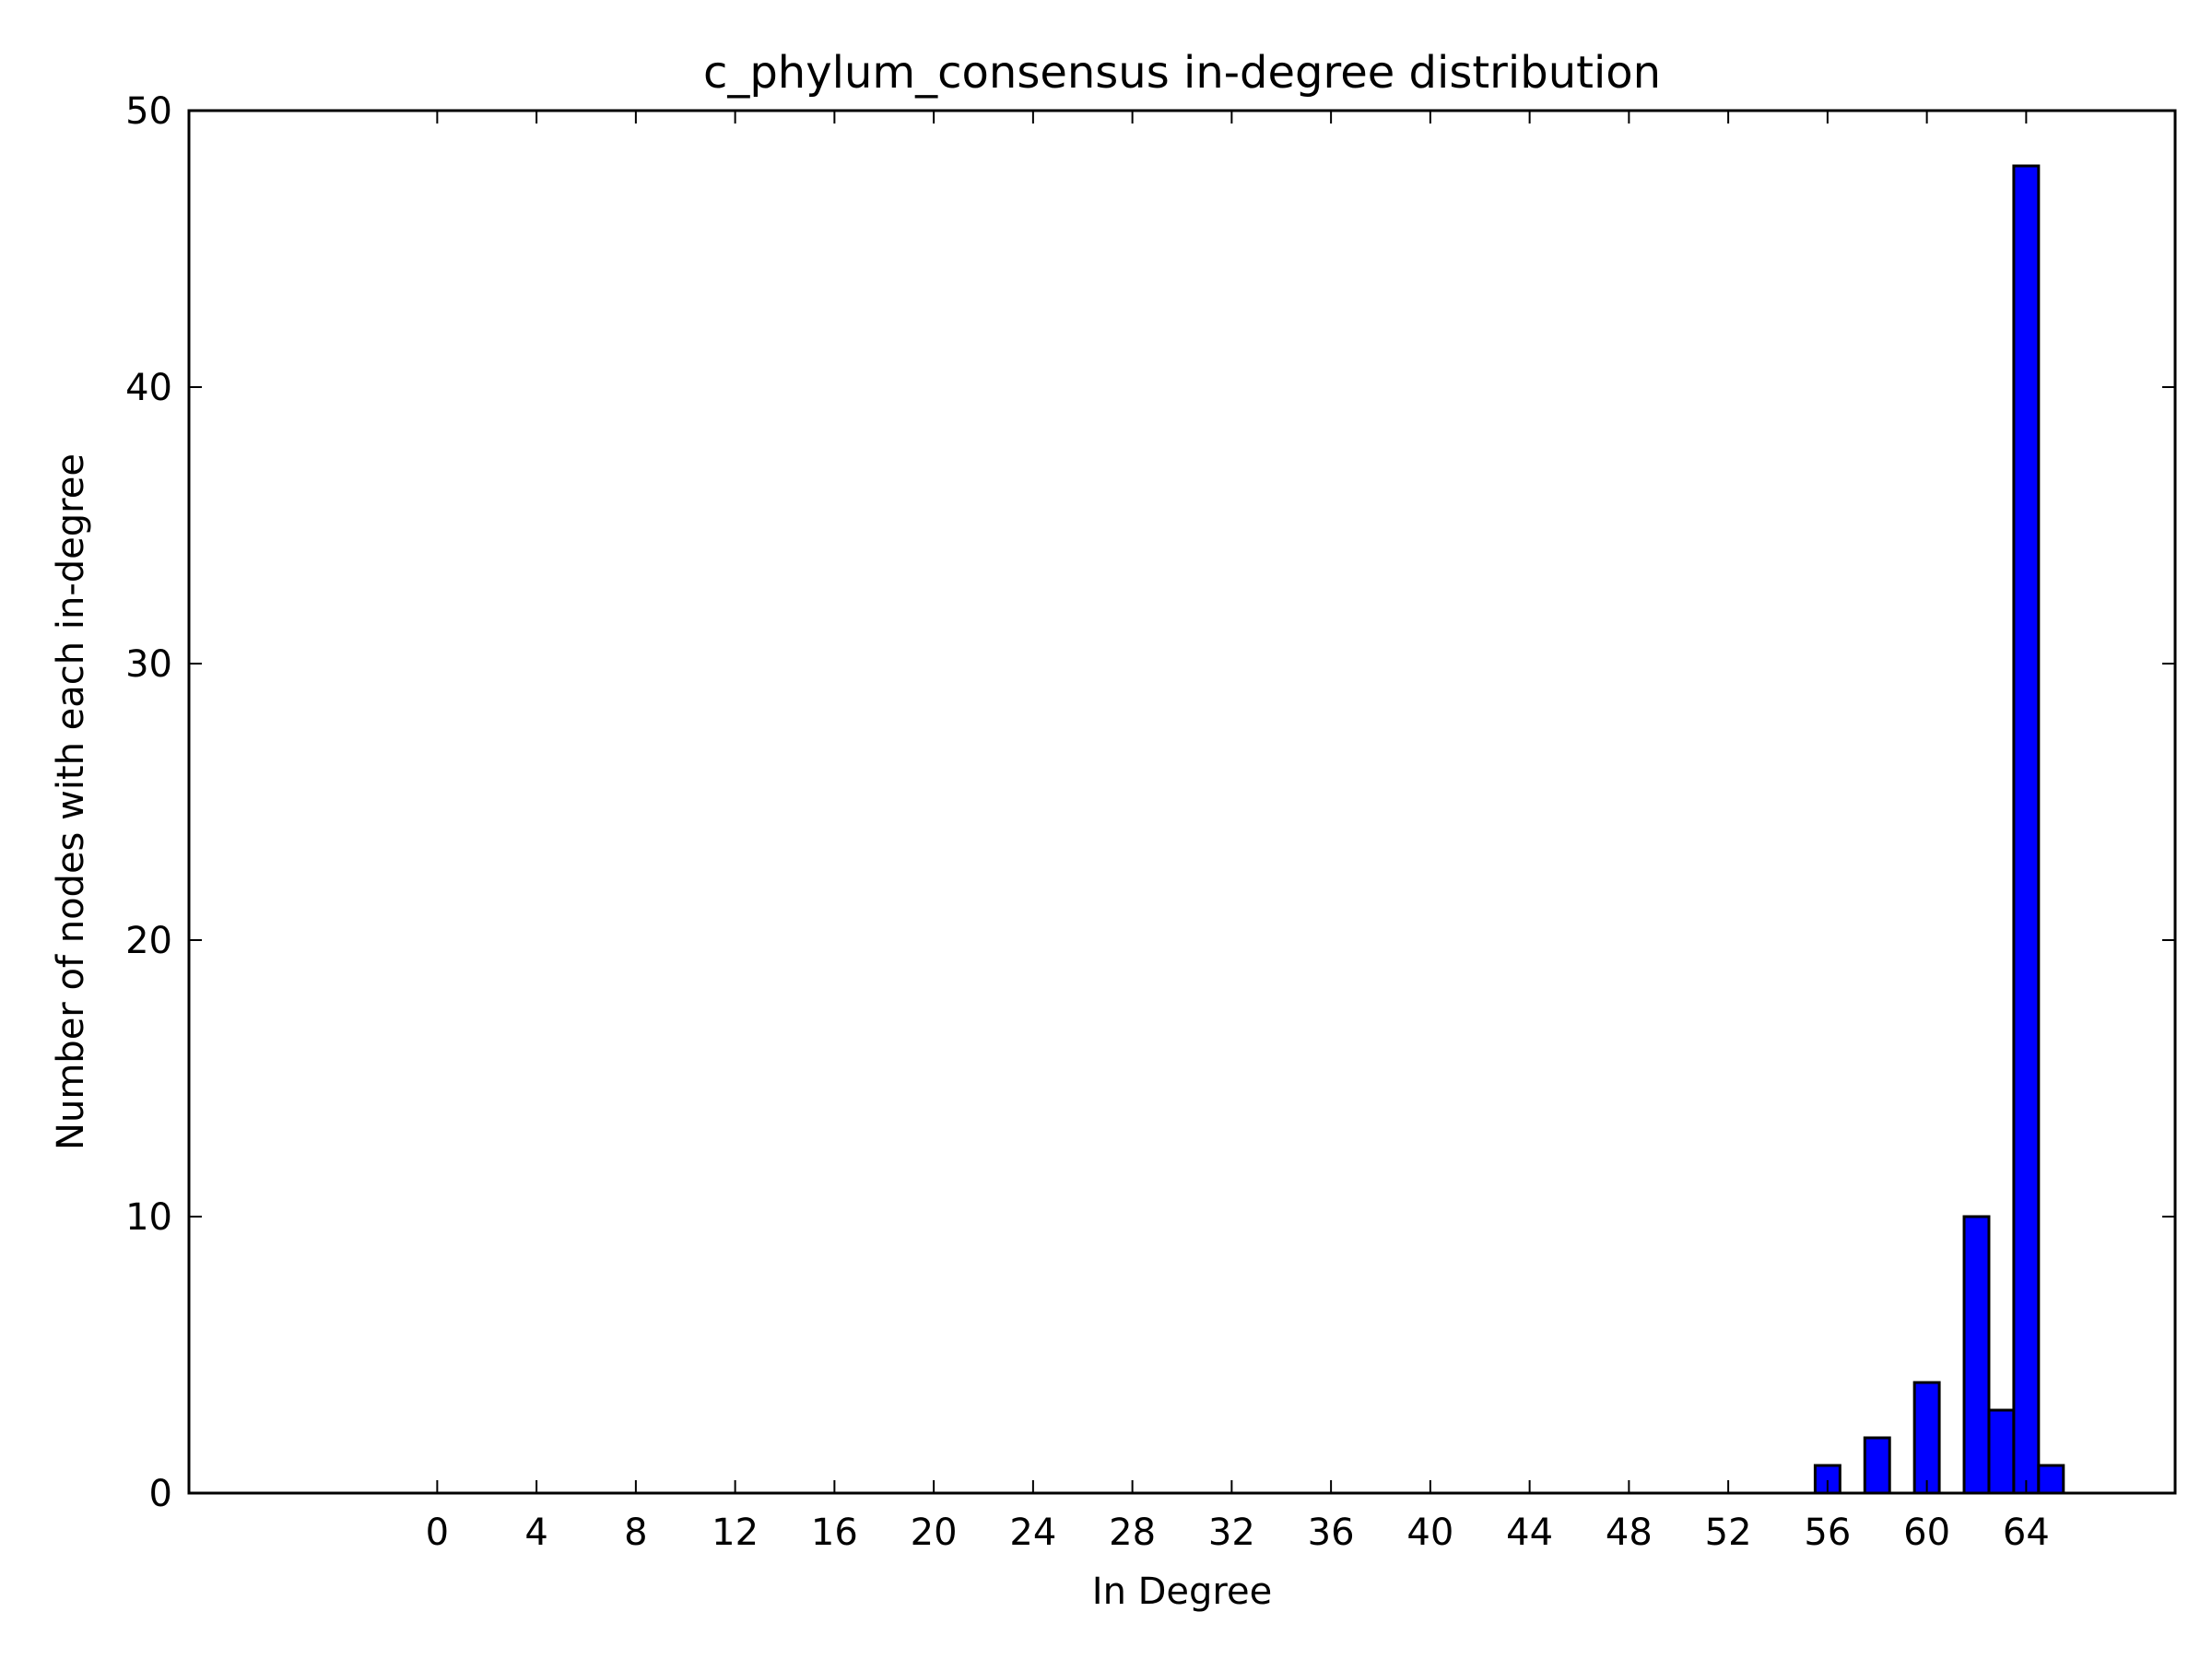 The width and height of the screenshot is (2212, 1659). I want to click on x-tick-label: 24, so click(1032, 1533).